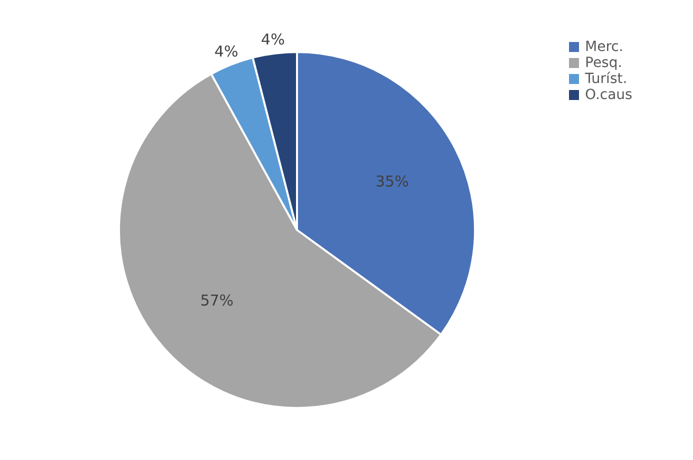 The width and height of the screenshot is (693, 460). What do you see at coordinates (604, 47) in the screenshot?
I see `legend-label: Merc.` at bounding box center [604, 47].